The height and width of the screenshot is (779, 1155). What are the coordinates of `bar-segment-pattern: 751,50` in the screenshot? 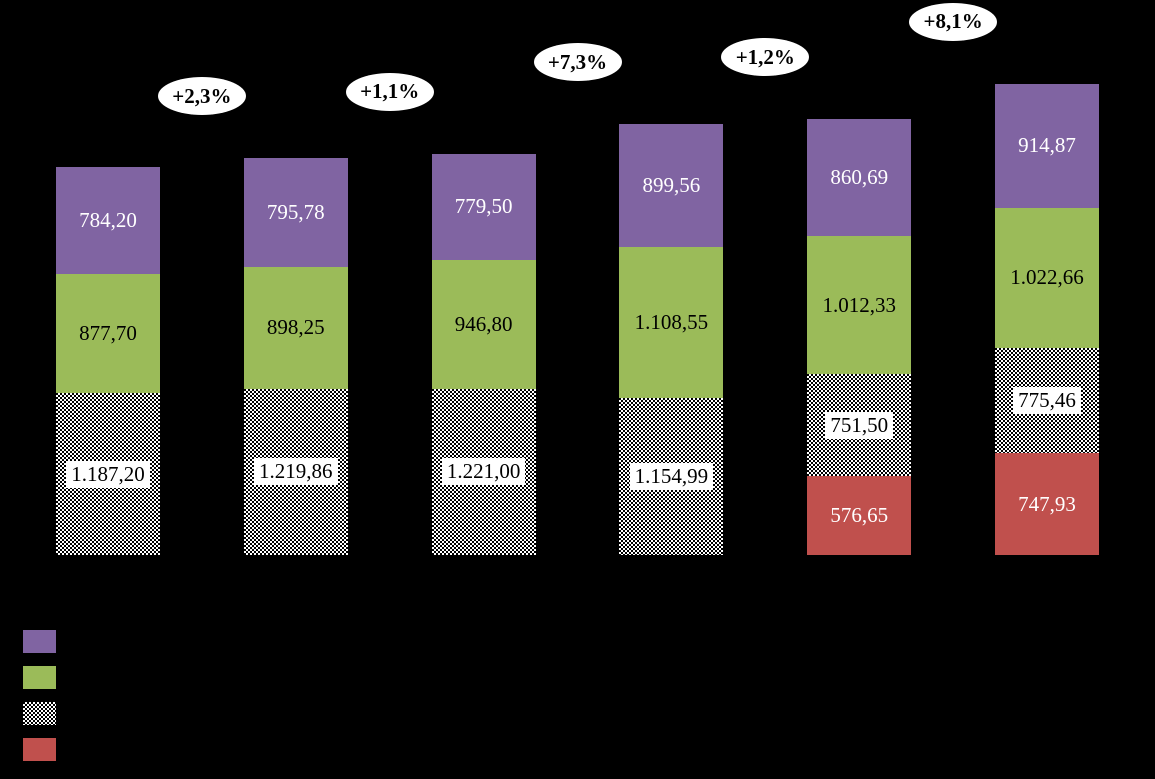 It's located at (859, 425).